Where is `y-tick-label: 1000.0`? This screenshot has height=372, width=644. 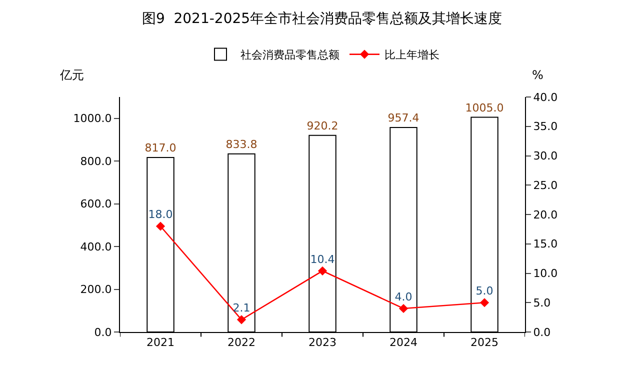
y-tick-label: 1000.0 is located at coordinates (92, 119).